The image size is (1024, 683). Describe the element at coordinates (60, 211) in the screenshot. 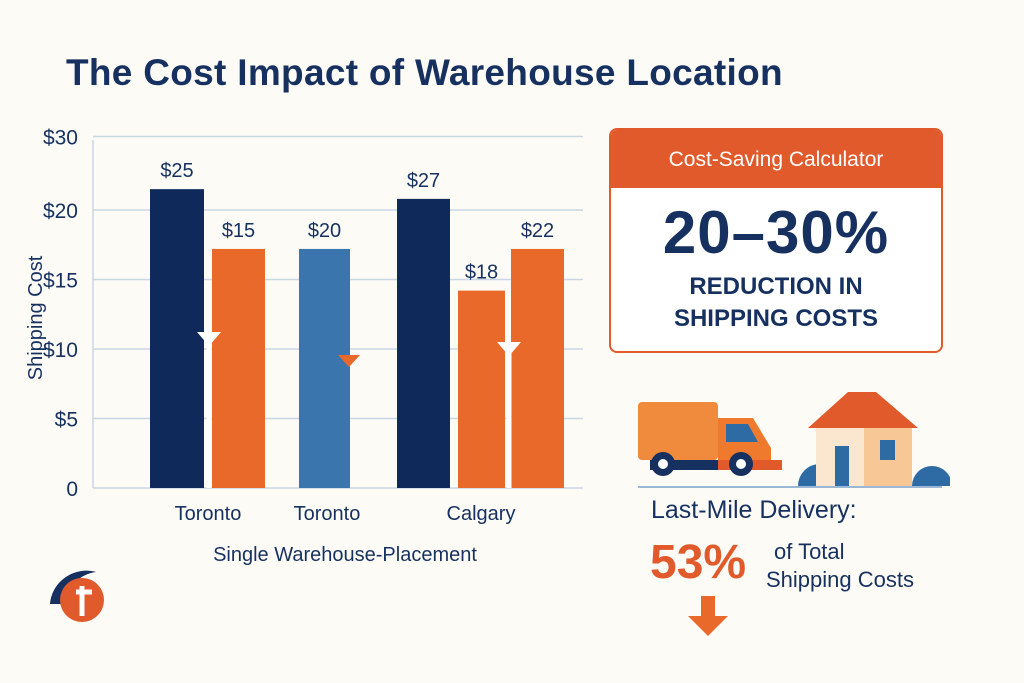

I see `y-tick-label: $20` at that location.